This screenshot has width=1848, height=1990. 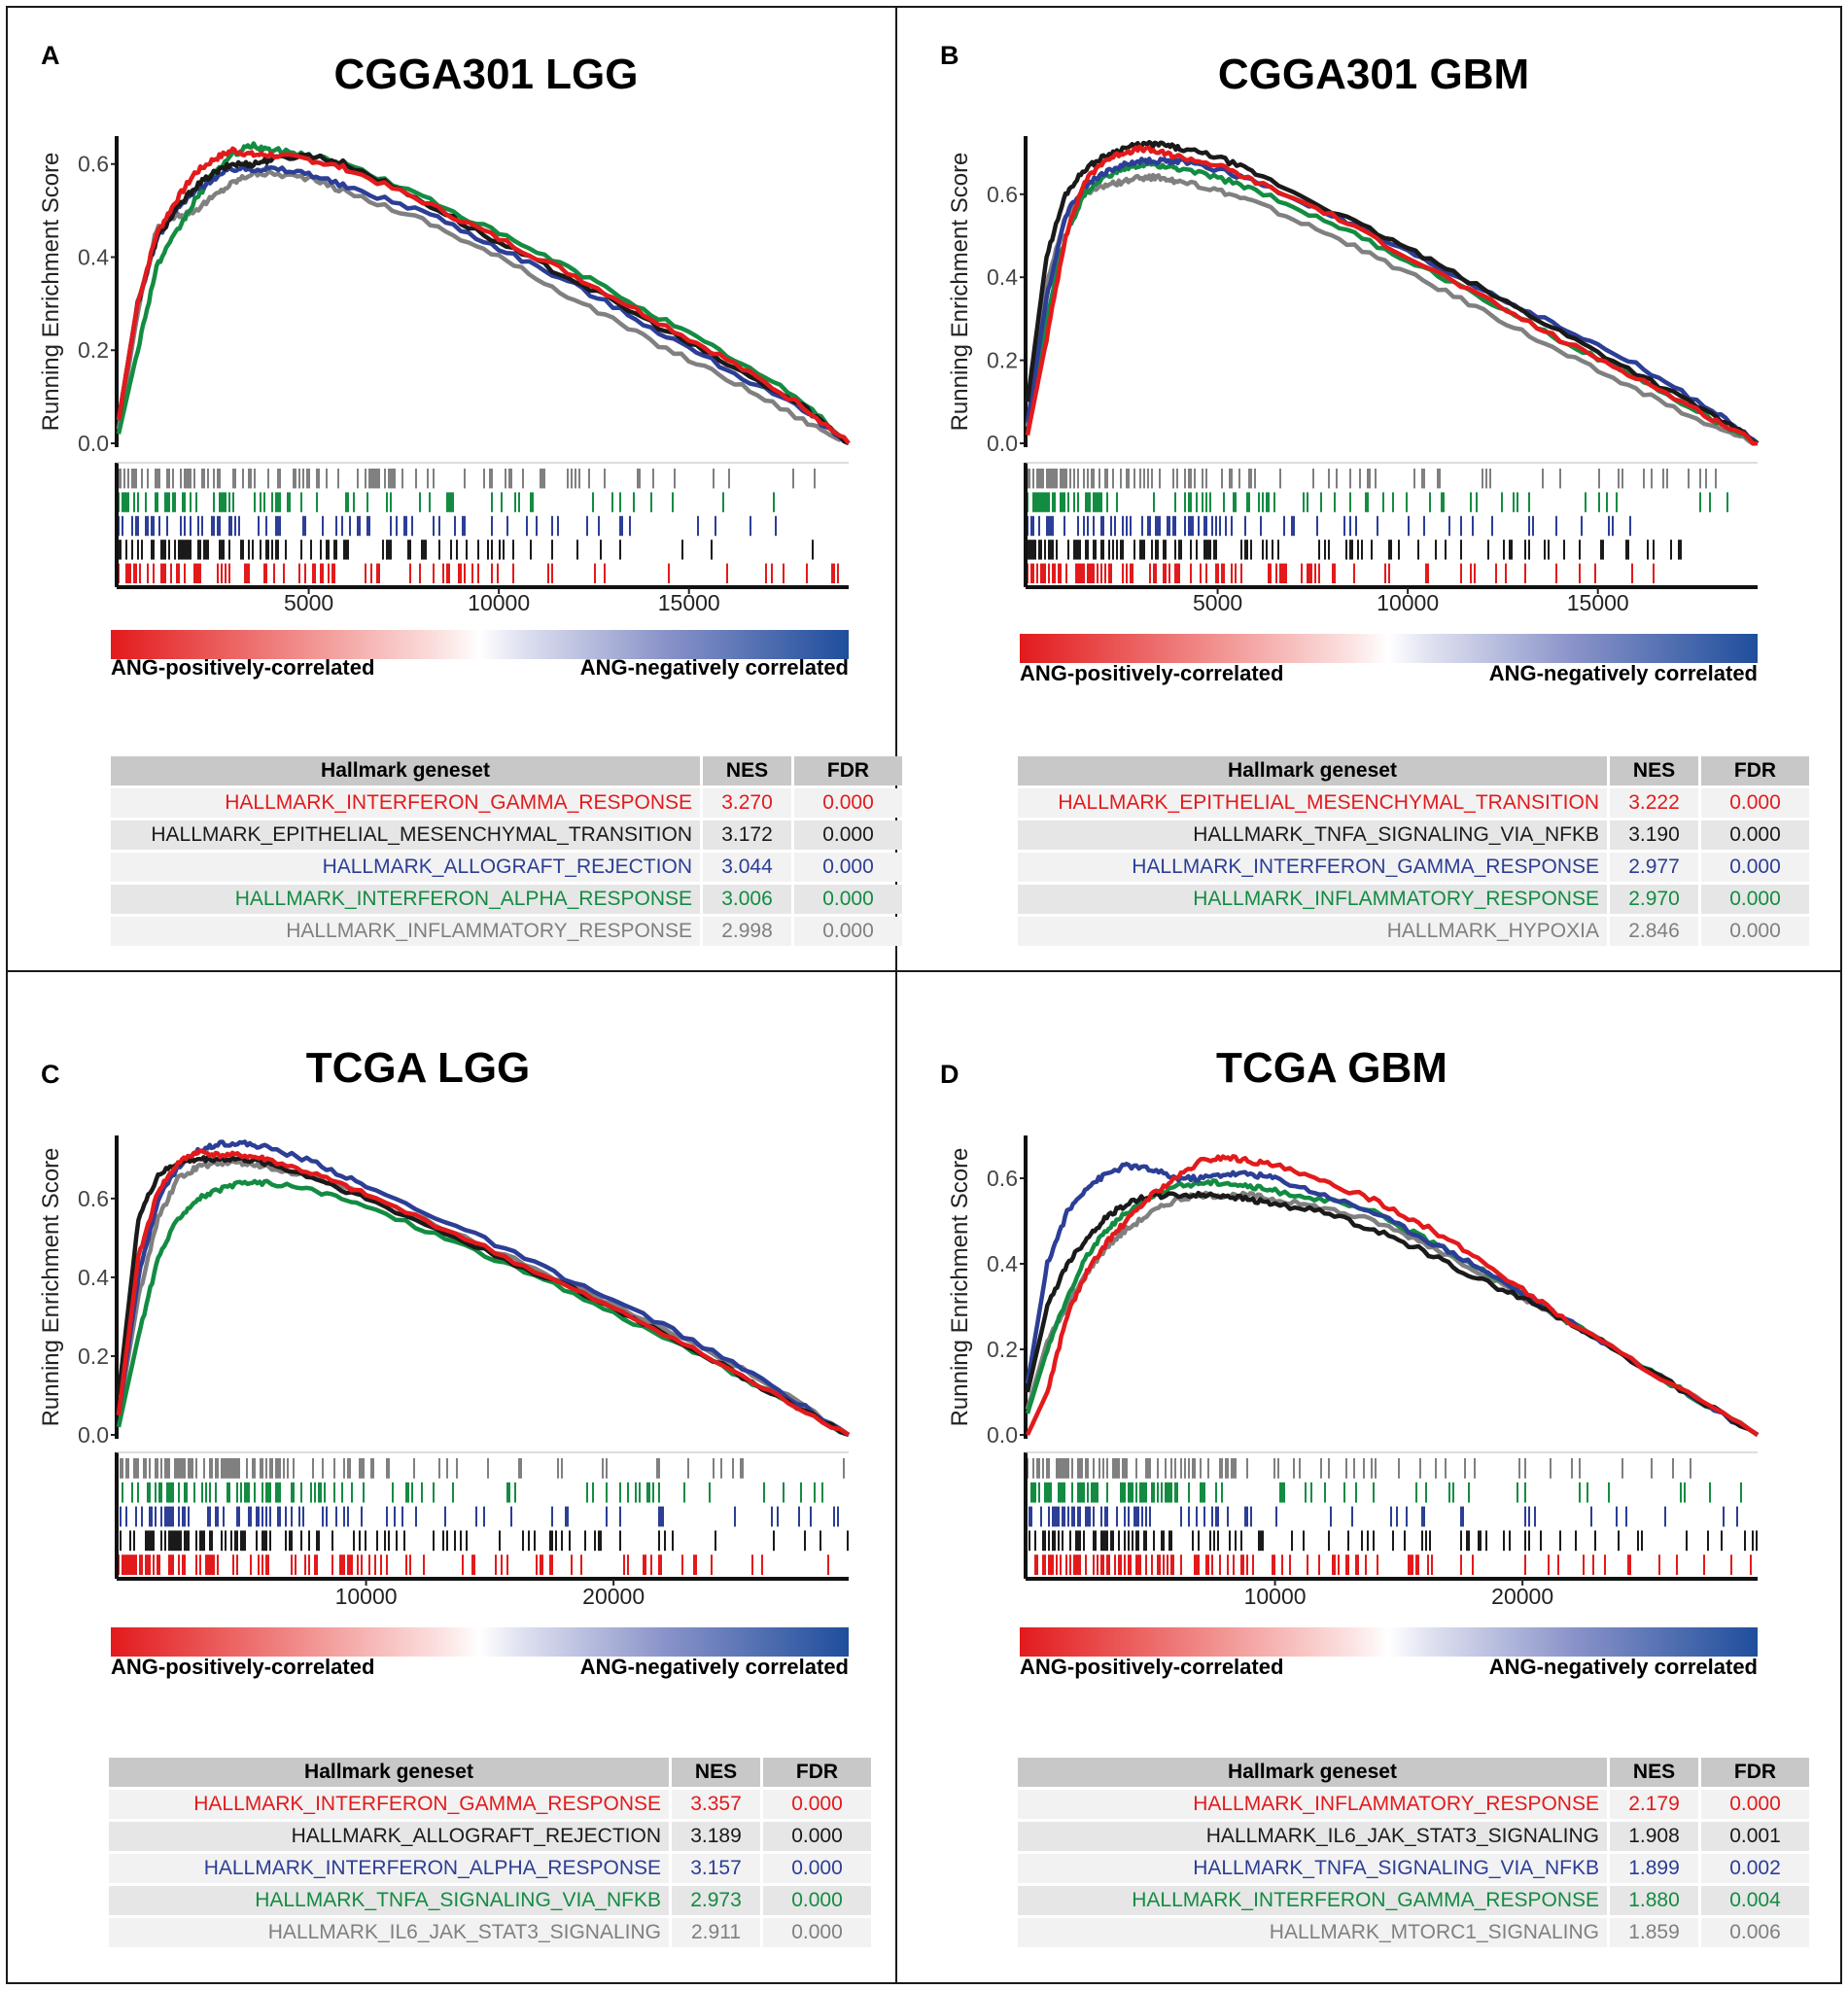 I want to click on nes-cell: 1.908, so click(x=1652, y=1836).